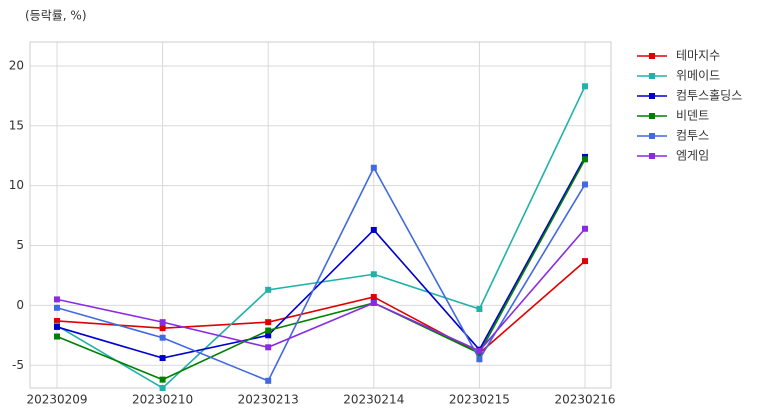  Describe the element at coordinates (709, 96) in the screenshot. I see `legend-label: 컴투스홀딩스` at that location.